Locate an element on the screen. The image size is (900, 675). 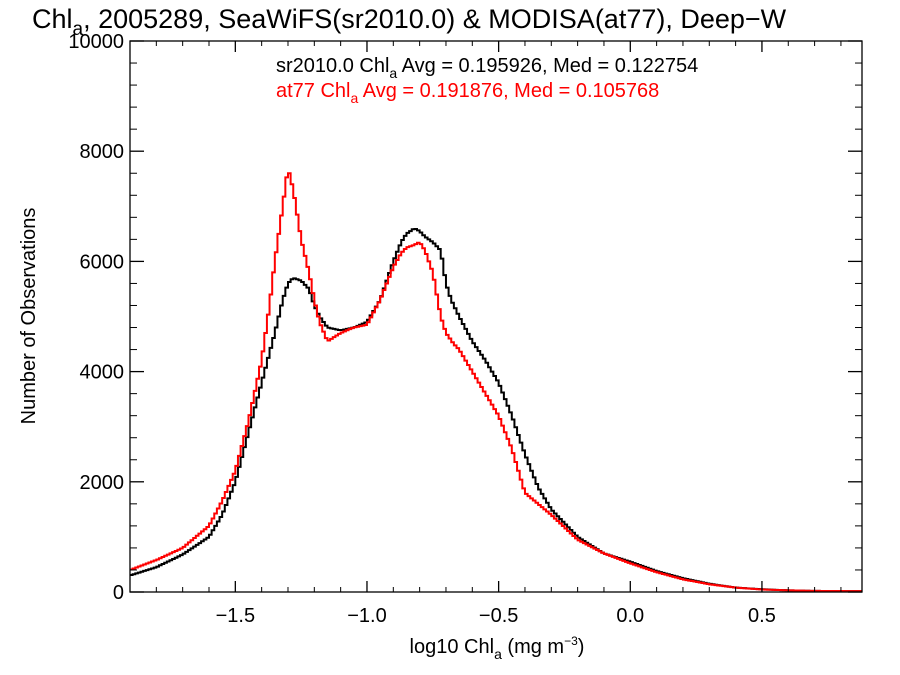
x-tick-label: 0.0 is located at coordinates (630, 616).